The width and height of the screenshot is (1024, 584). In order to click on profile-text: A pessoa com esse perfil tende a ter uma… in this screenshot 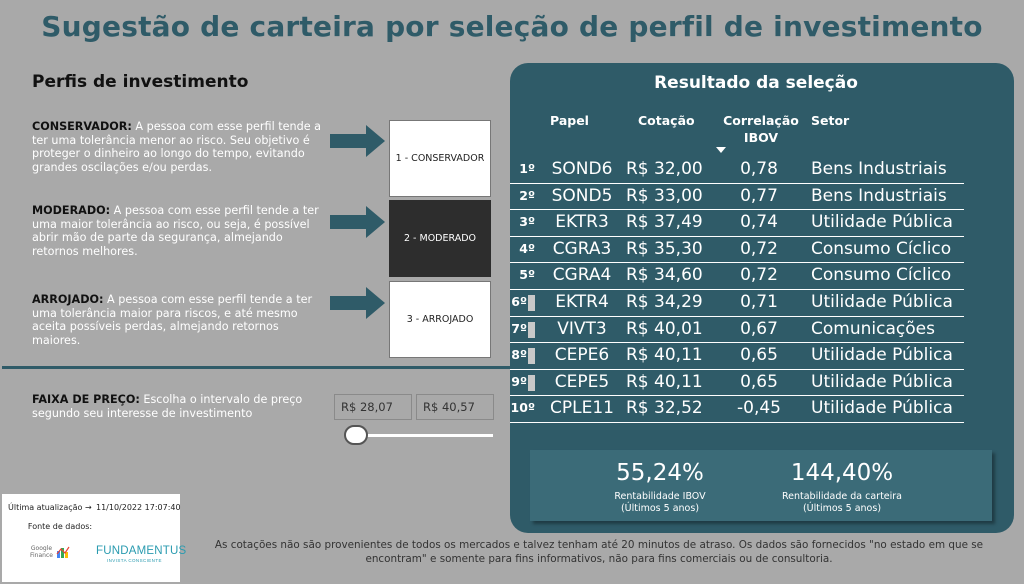, I will do `click(172, 320)`.